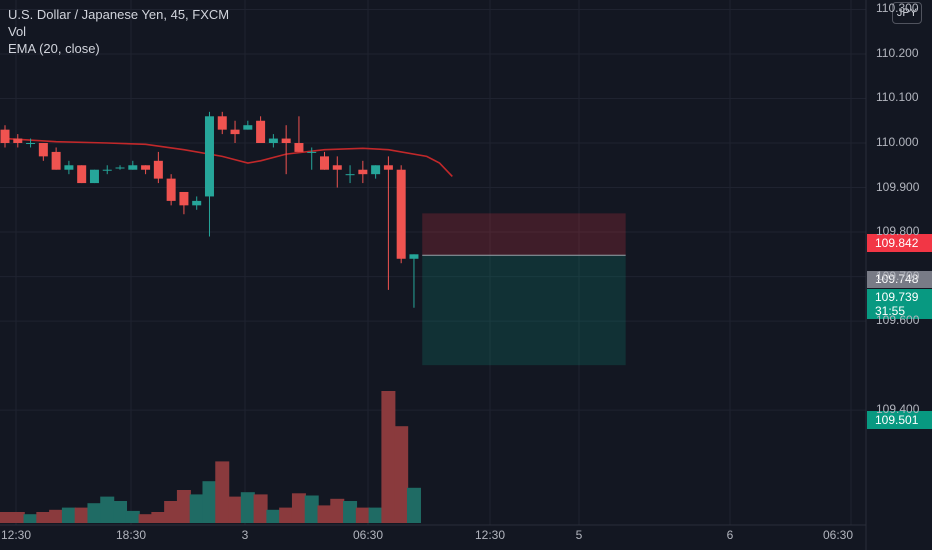  I want to click on legend-vol: Vol, so click(17, 31).